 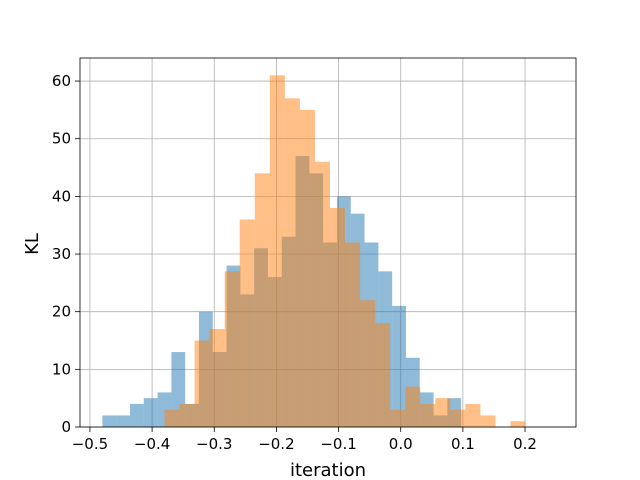 I want to click on y-tick-label: 30, so click(x=61, y=254).